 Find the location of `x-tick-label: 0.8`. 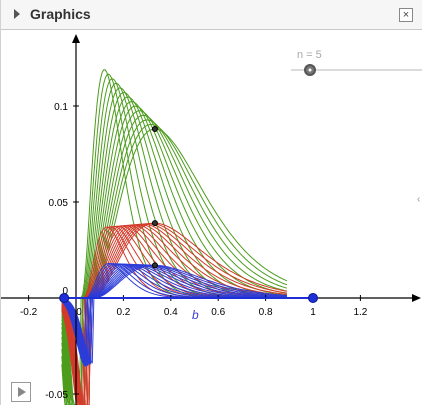

x-tick-label: 0.8 is located at coordinates (266, 312).